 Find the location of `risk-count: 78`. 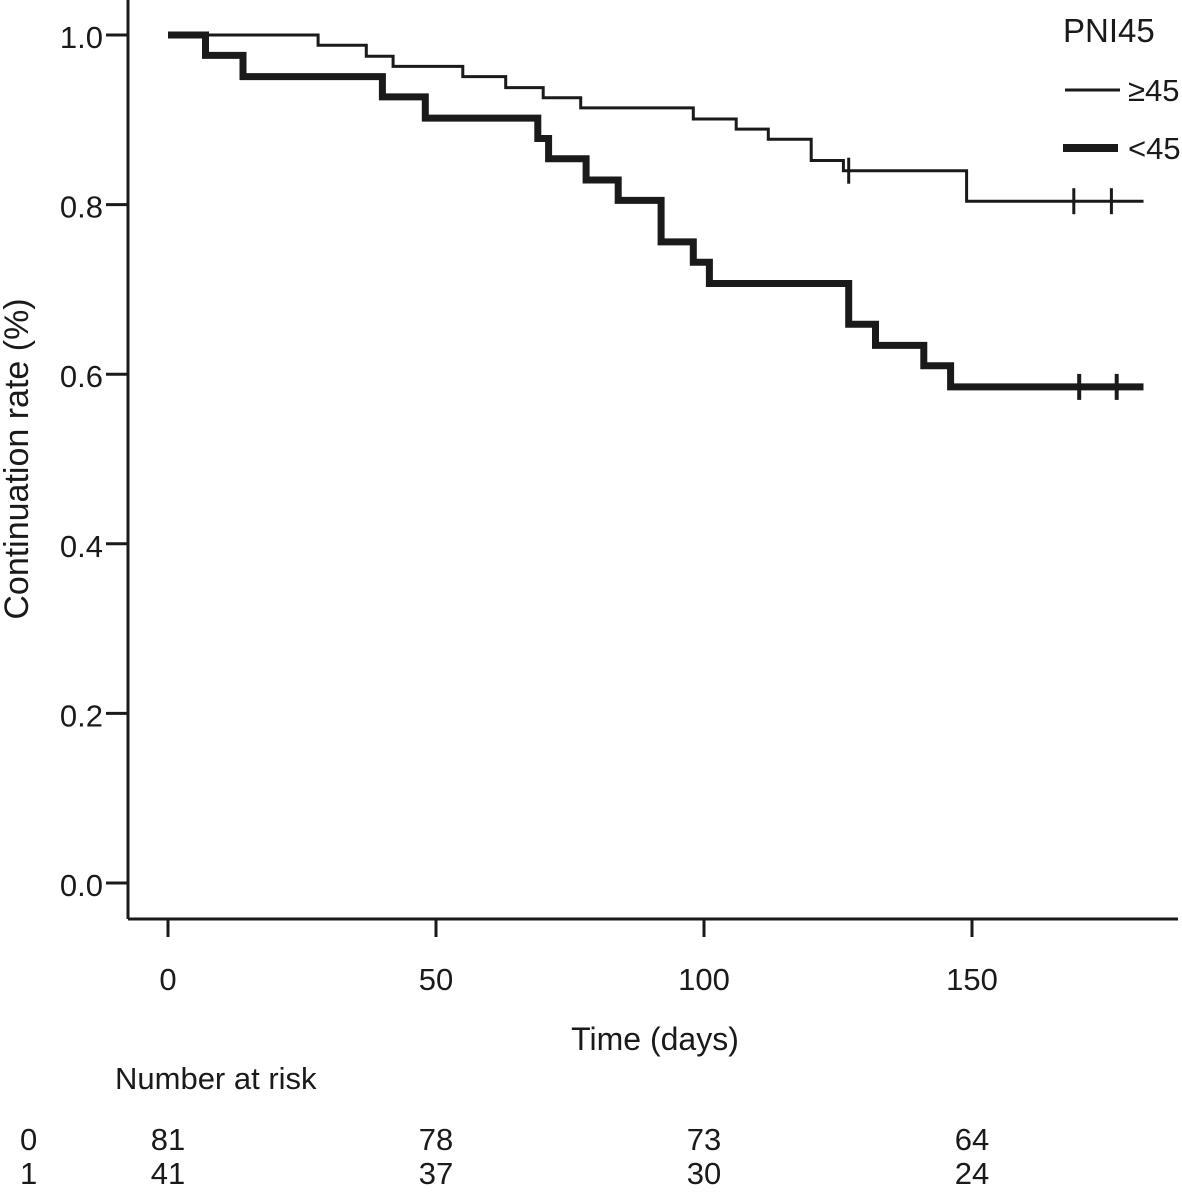

risk-count: 78 is located at coordinates (436, 1139).